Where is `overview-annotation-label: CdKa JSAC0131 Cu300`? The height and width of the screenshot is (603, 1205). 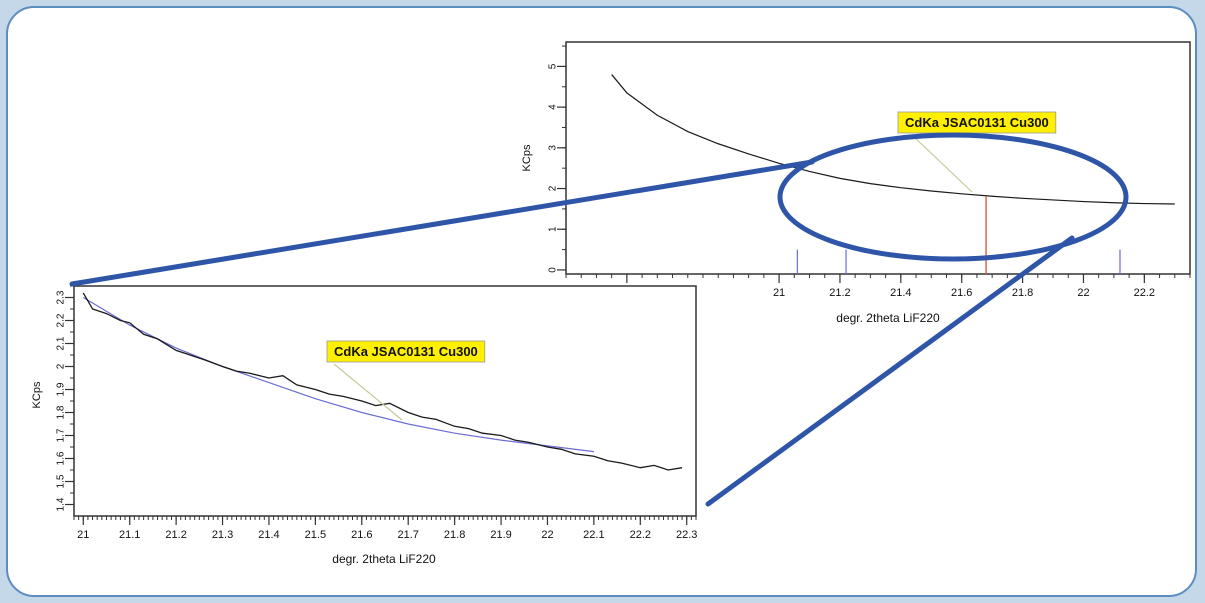
overview-annotation-label: CdKa JSAC0131 Cu300 is located at coordinates (977, 122).